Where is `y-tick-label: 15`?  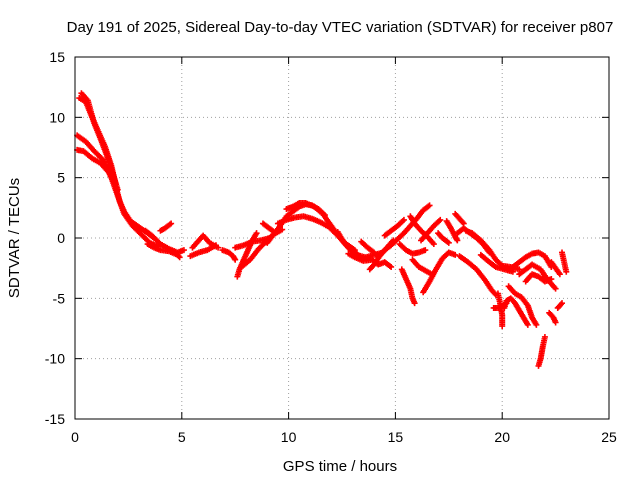
y-tick-label: 15 is located at coordinates (57, 57).